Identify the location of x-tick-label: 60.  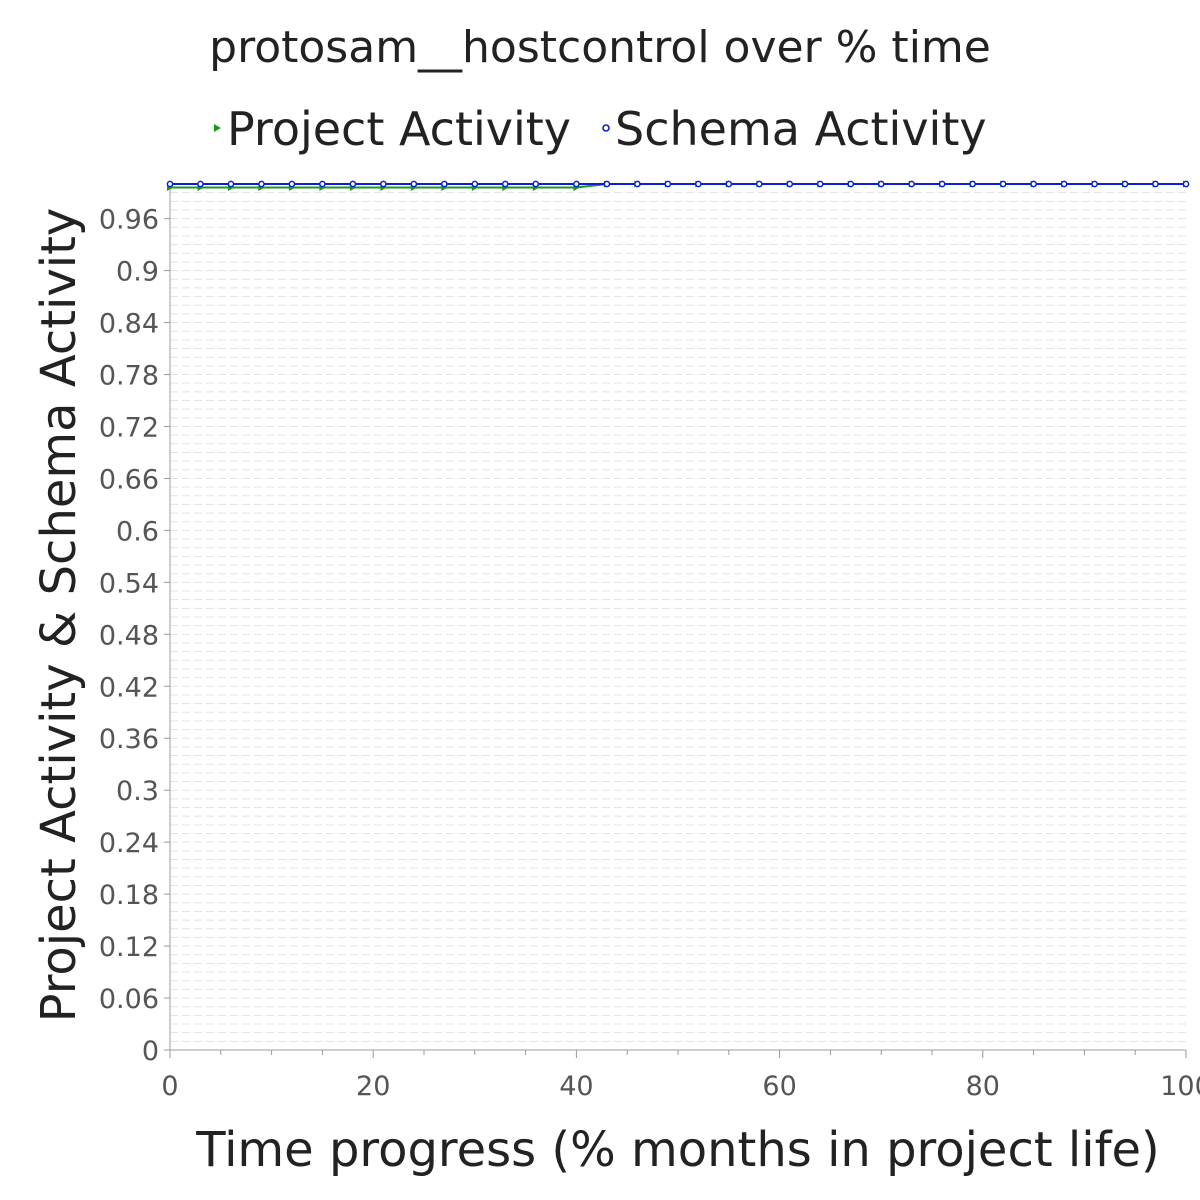
(779, 1086).